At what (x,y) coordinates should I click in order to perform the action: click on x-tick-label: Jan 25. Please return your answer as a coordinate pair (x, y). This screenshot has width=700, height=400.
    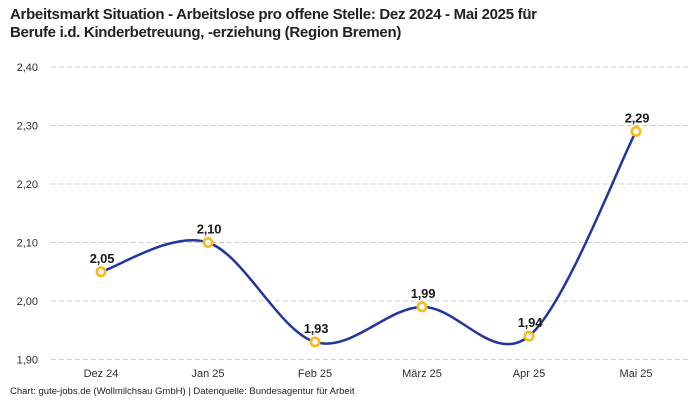
    Looking at the image, I should click on (207, 374).